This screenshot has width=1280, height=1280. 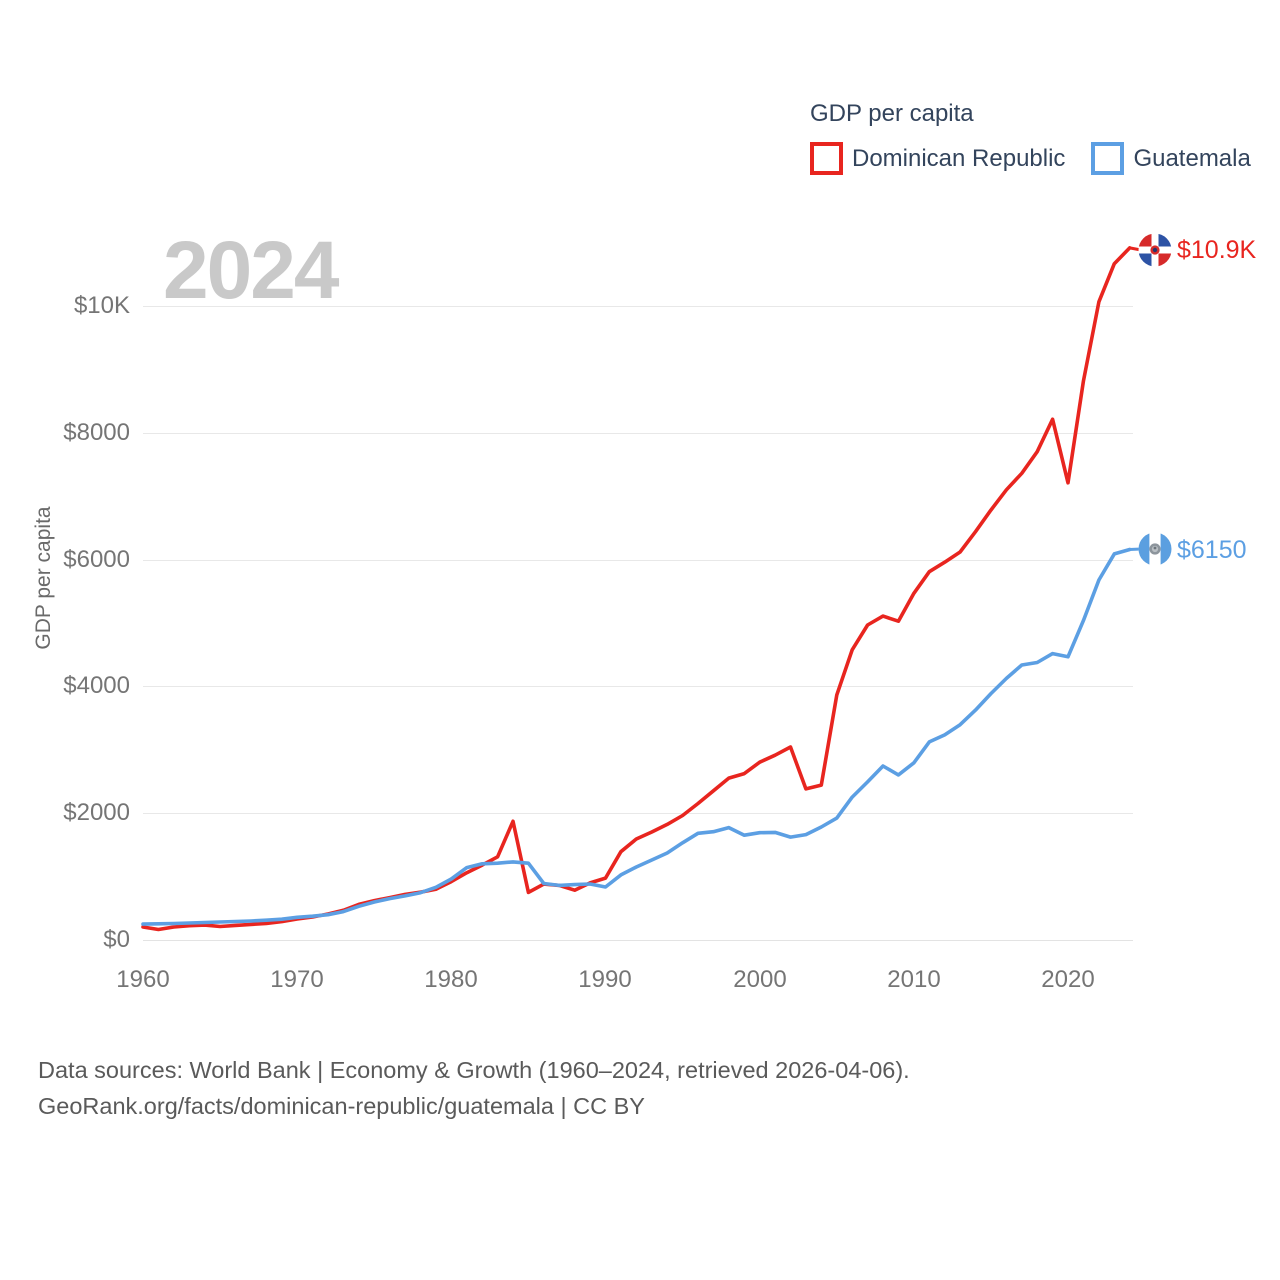 I want to click on legend-item-guatemala: Guatemala, so click(x=1171, y=158).